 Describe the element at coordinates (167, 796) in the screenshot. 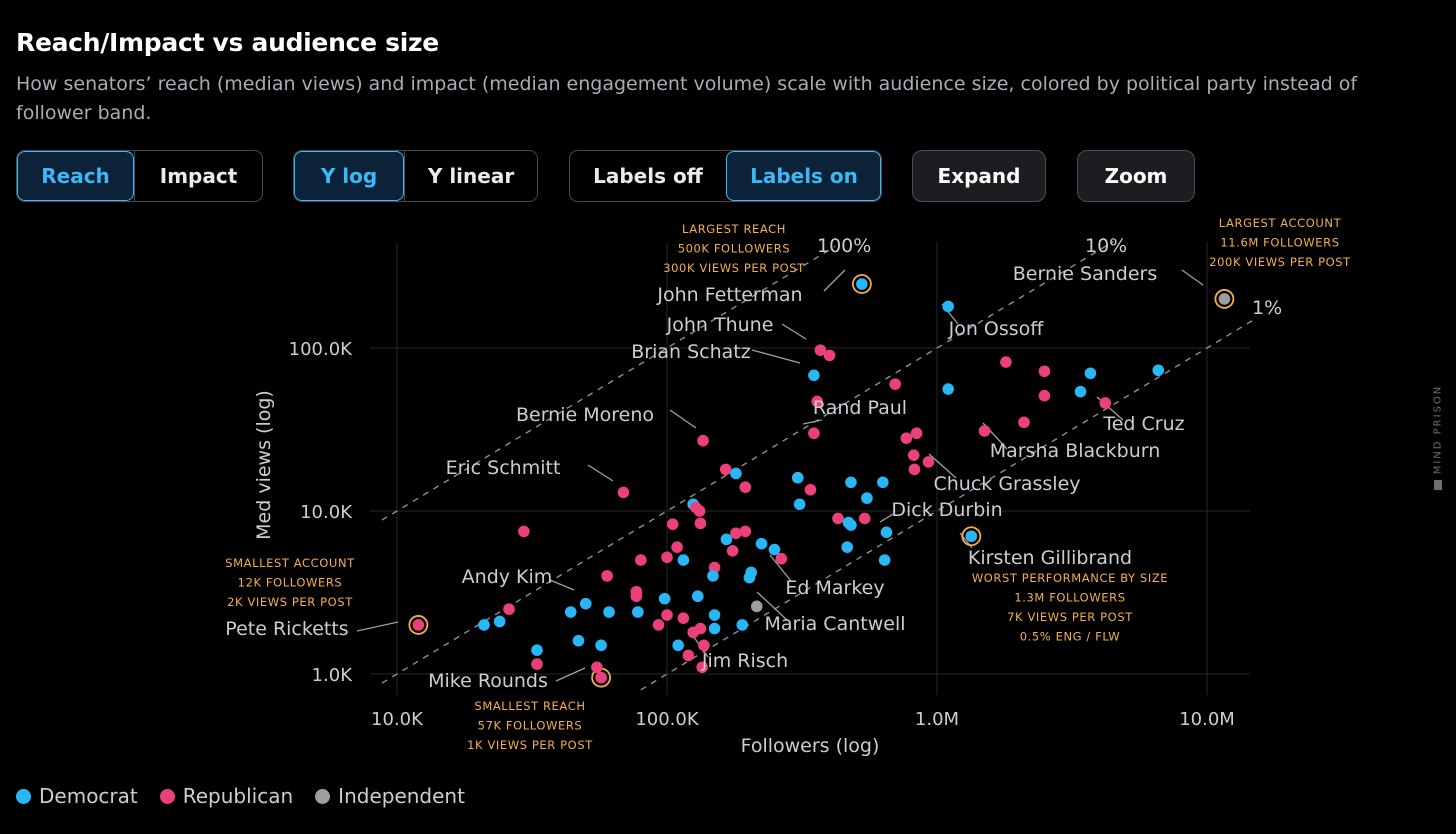

I see `republican-dot-icon` at that location.